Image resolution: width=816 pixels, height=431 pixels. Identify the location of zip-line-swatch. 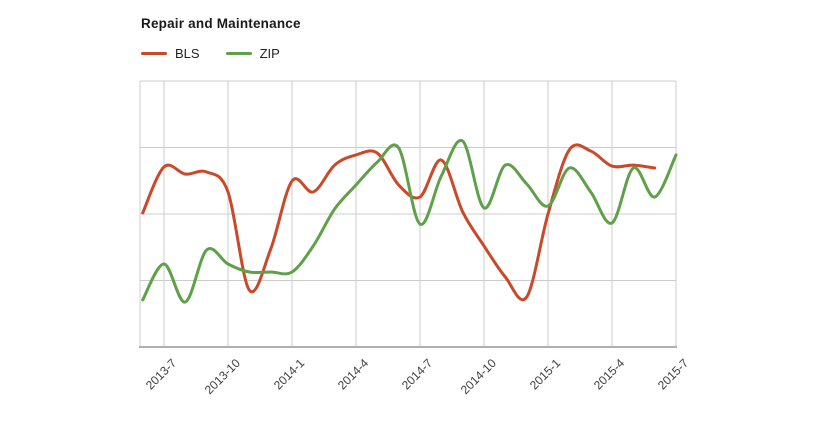
(238, 53).